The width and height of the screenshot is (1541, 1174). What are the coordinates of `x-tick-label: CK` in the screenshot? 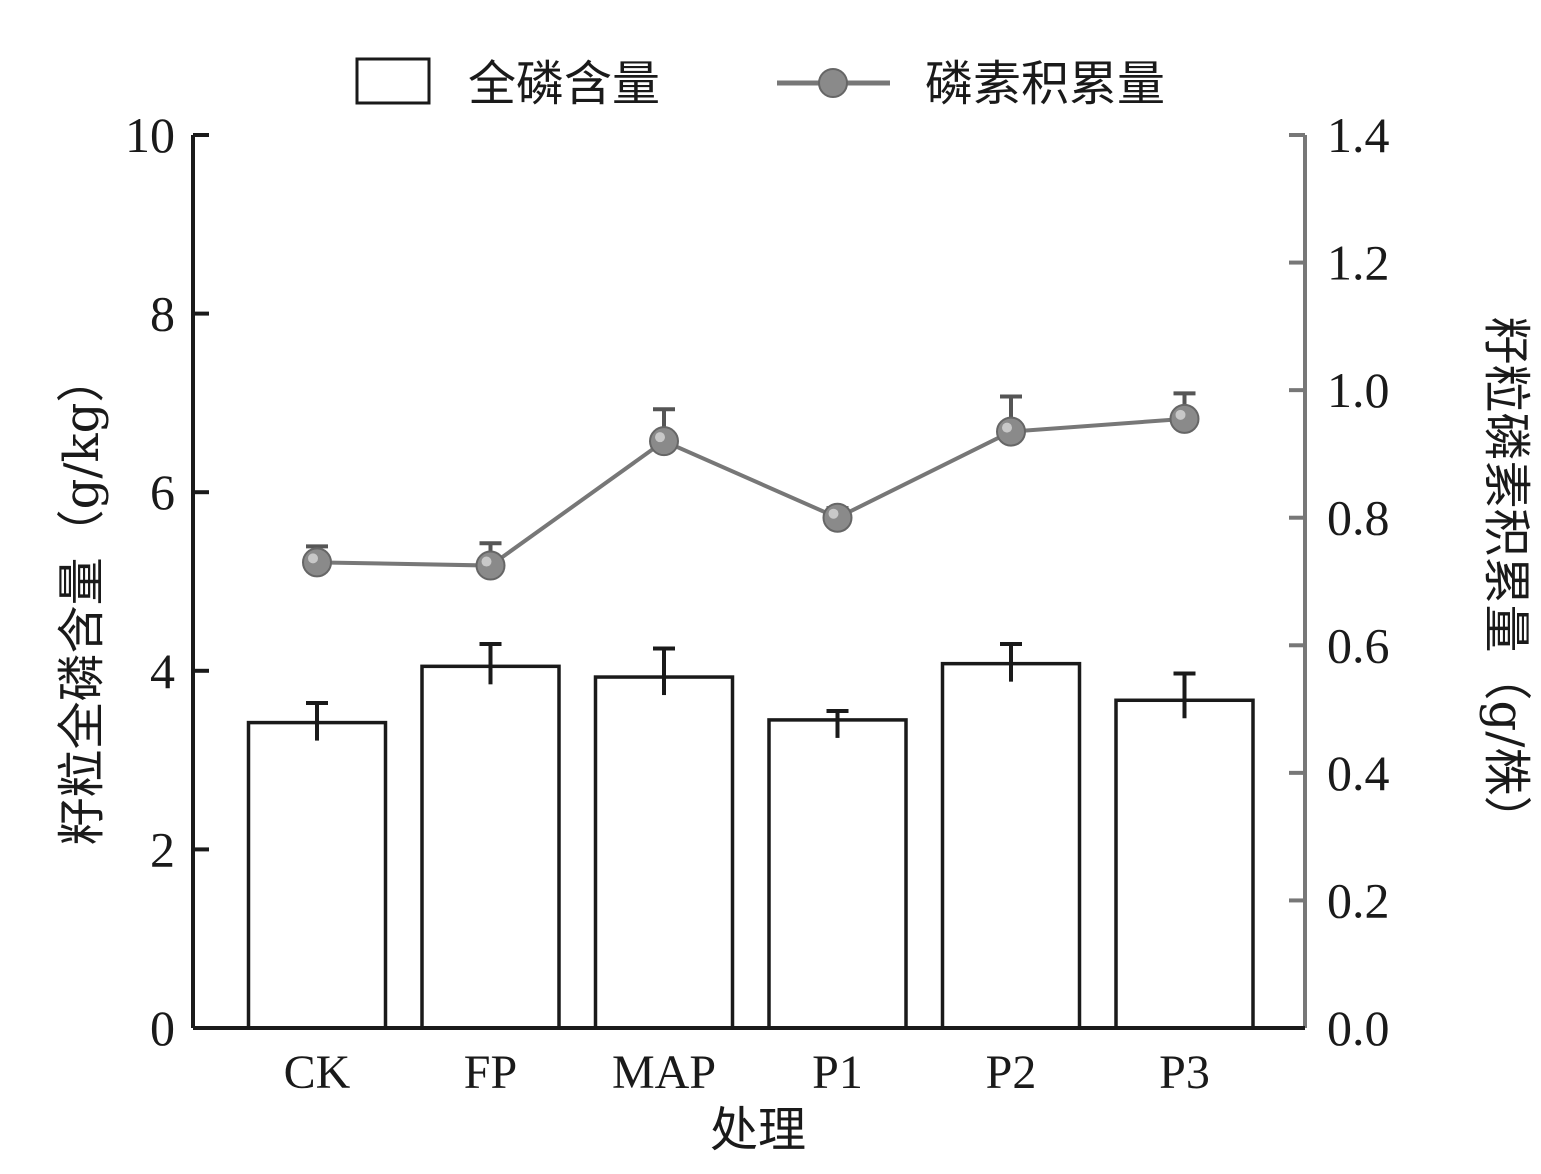 It's located at (317, 1072).